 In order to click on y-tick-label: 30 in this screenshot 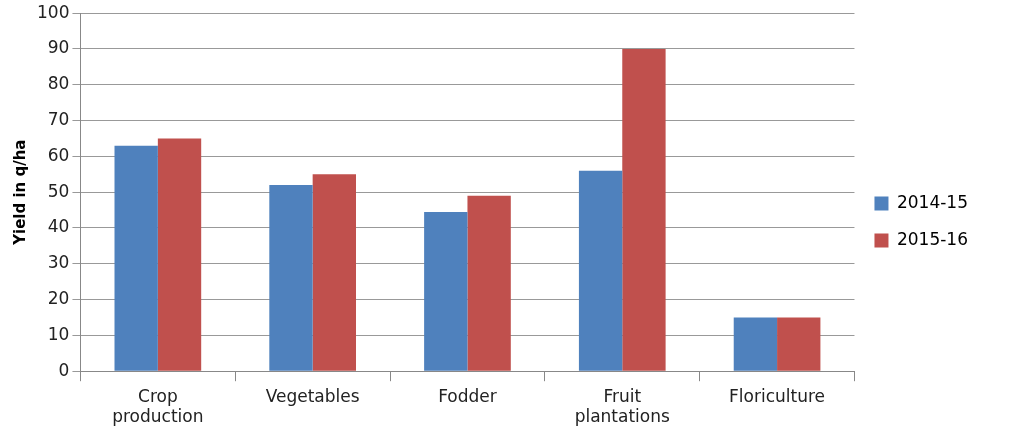, I will do `click(58, 262)`.